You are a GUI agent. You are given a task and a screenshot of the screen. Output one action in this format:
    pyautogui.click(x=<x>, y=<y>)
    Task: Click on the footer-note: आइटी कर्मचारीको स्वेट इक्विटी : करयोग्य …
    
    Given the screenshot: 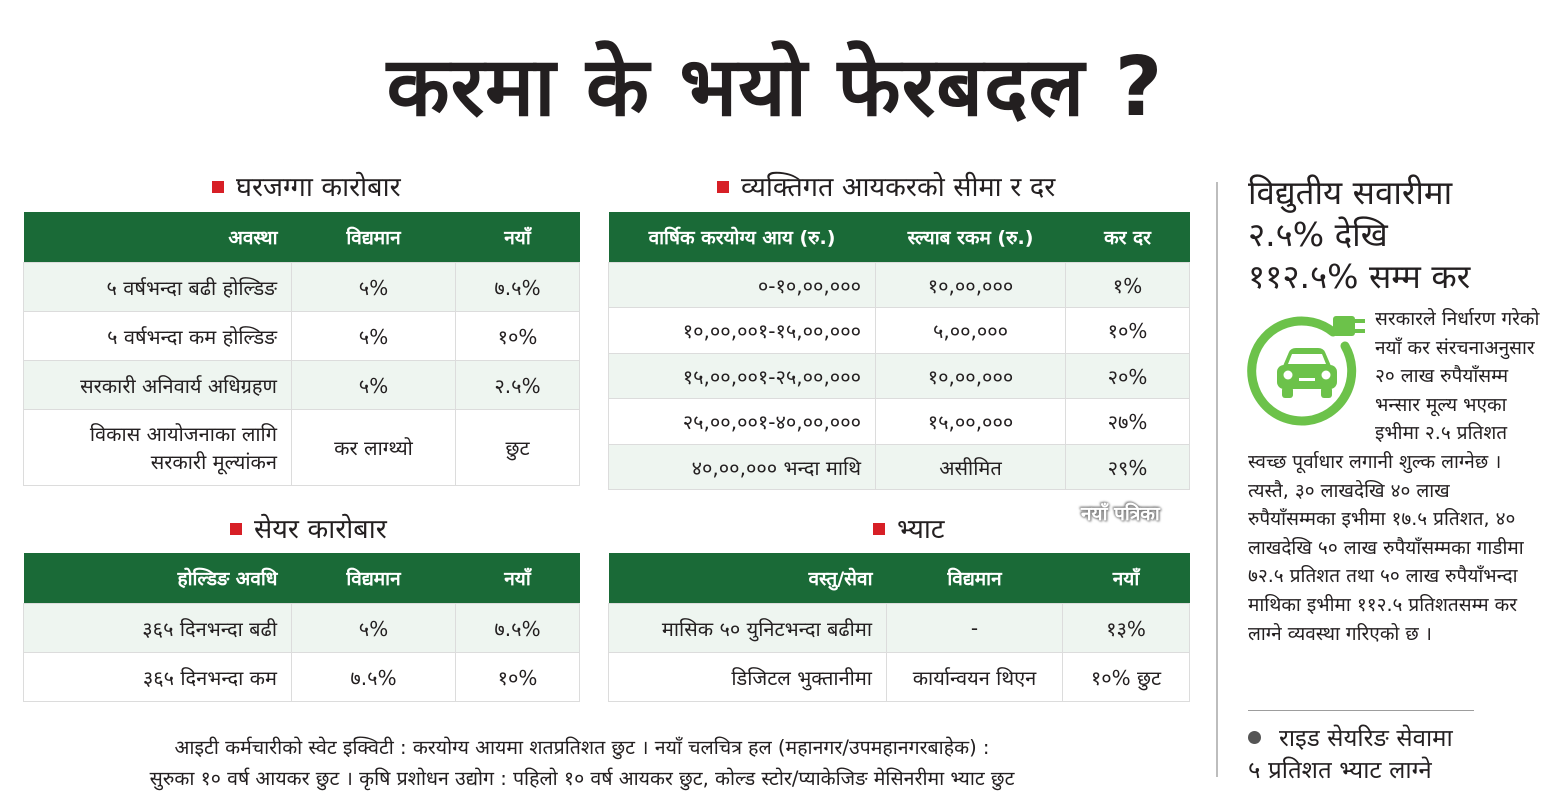 What is the action you would take?
    pyautogui.click(x=582, y=763)
    